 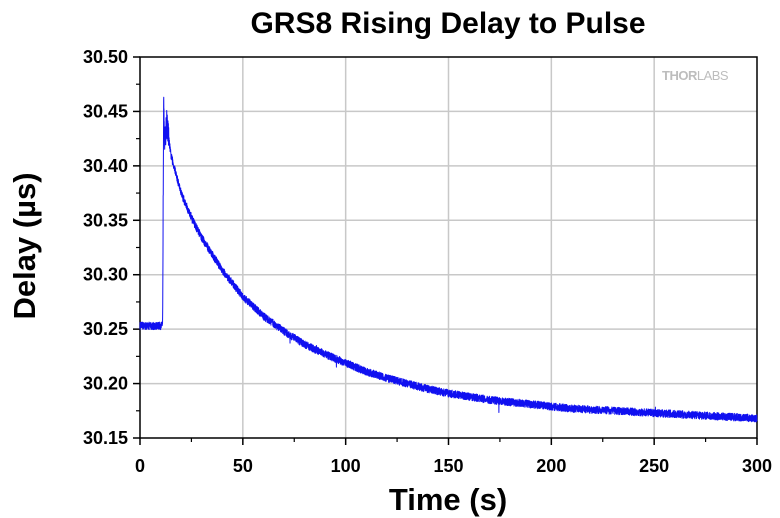 What do you see at coordinates (757, 466) in the screenshot?
I see `x-tick-label: 300` at bounding box center [757, 466].